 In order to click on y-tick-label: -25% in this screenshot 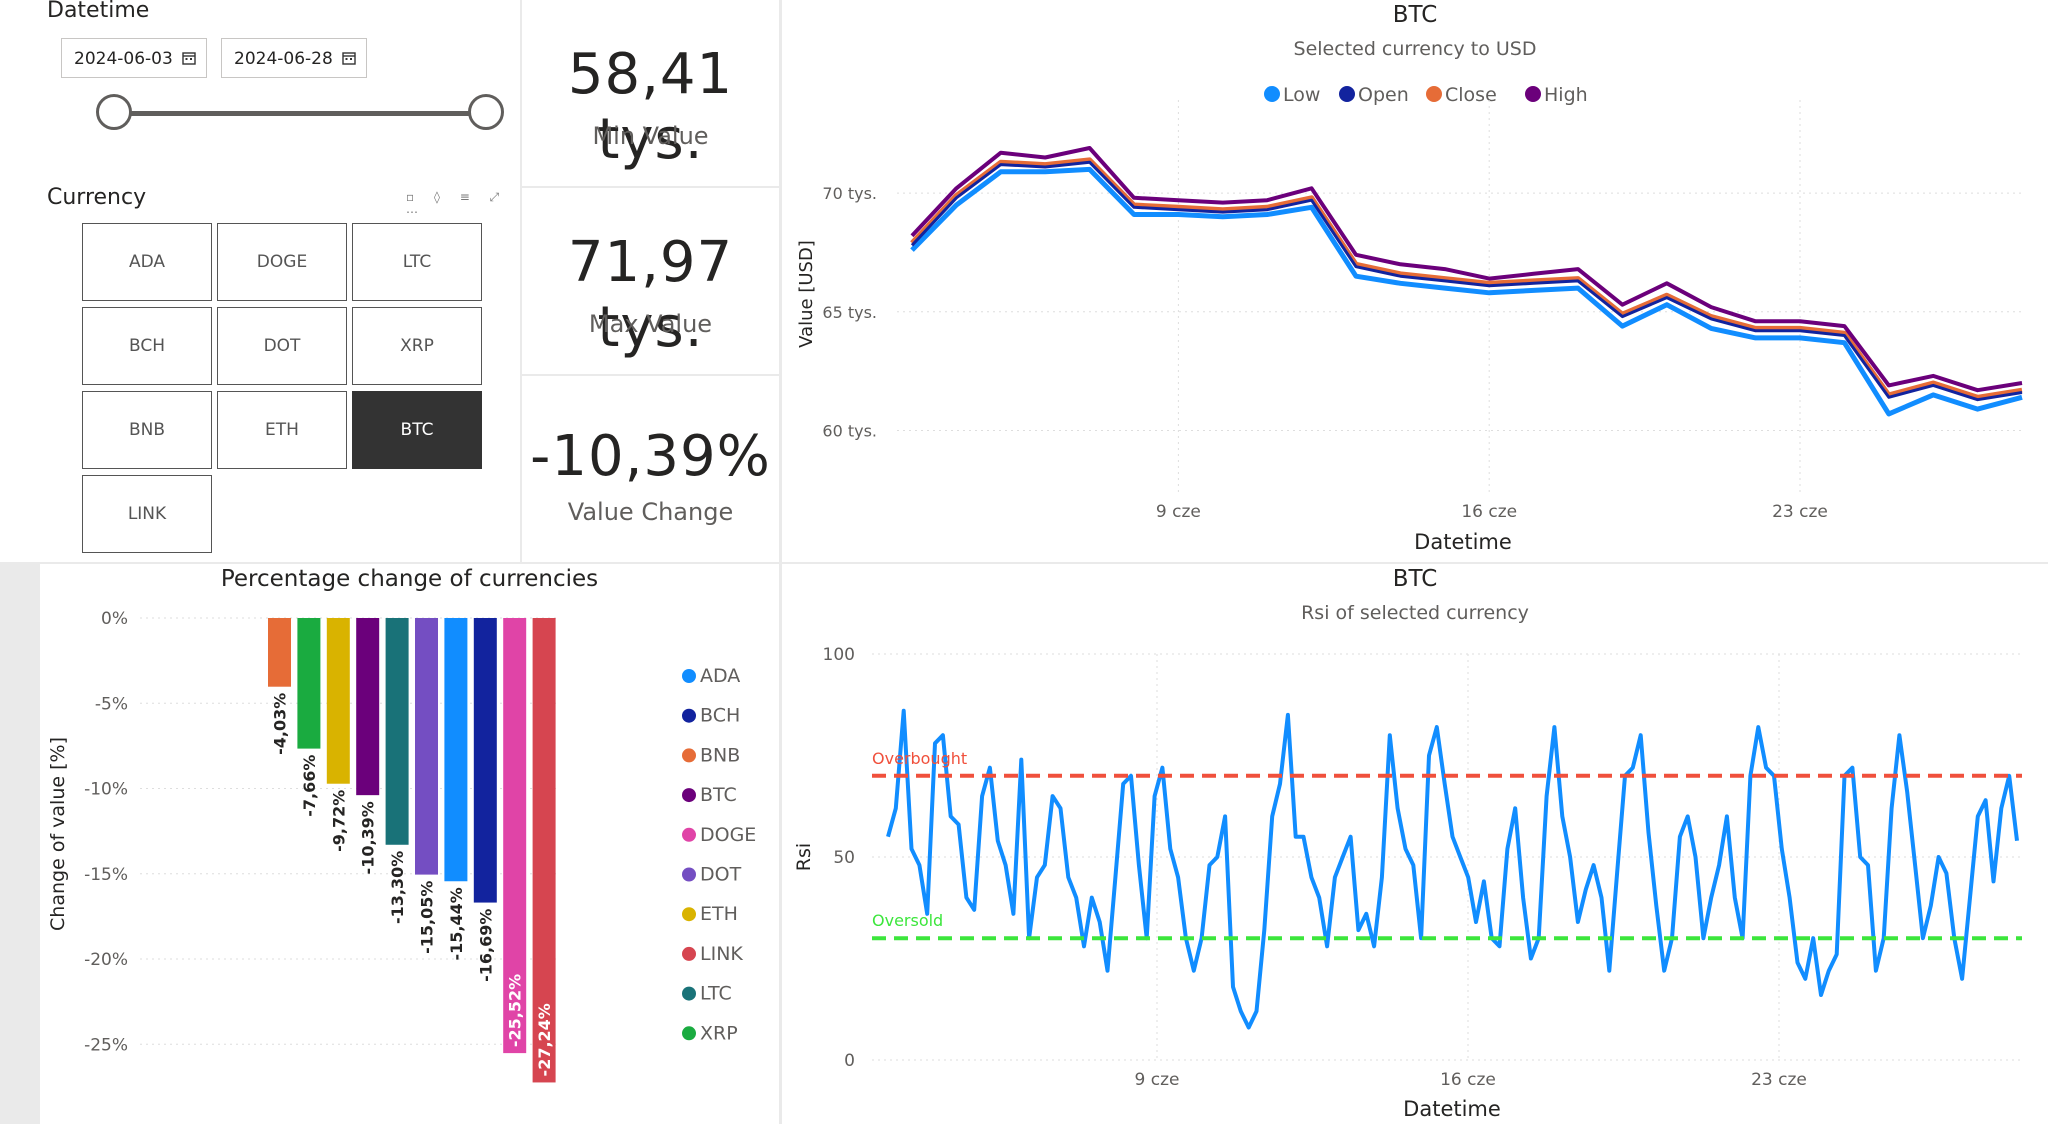, I will do `click(106, 1045)`.